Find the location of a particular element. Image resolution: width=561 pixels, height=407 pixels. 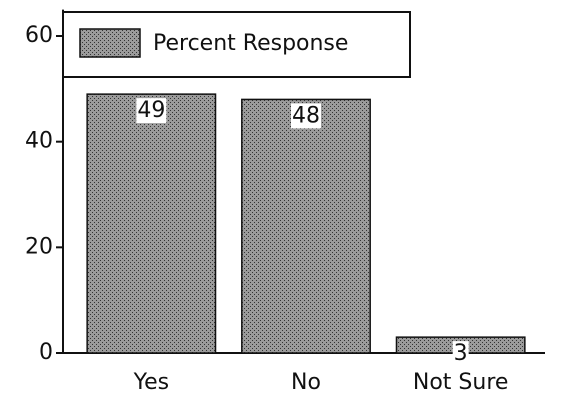

legend-label: Percent Response is located at coordinates (250, 43).